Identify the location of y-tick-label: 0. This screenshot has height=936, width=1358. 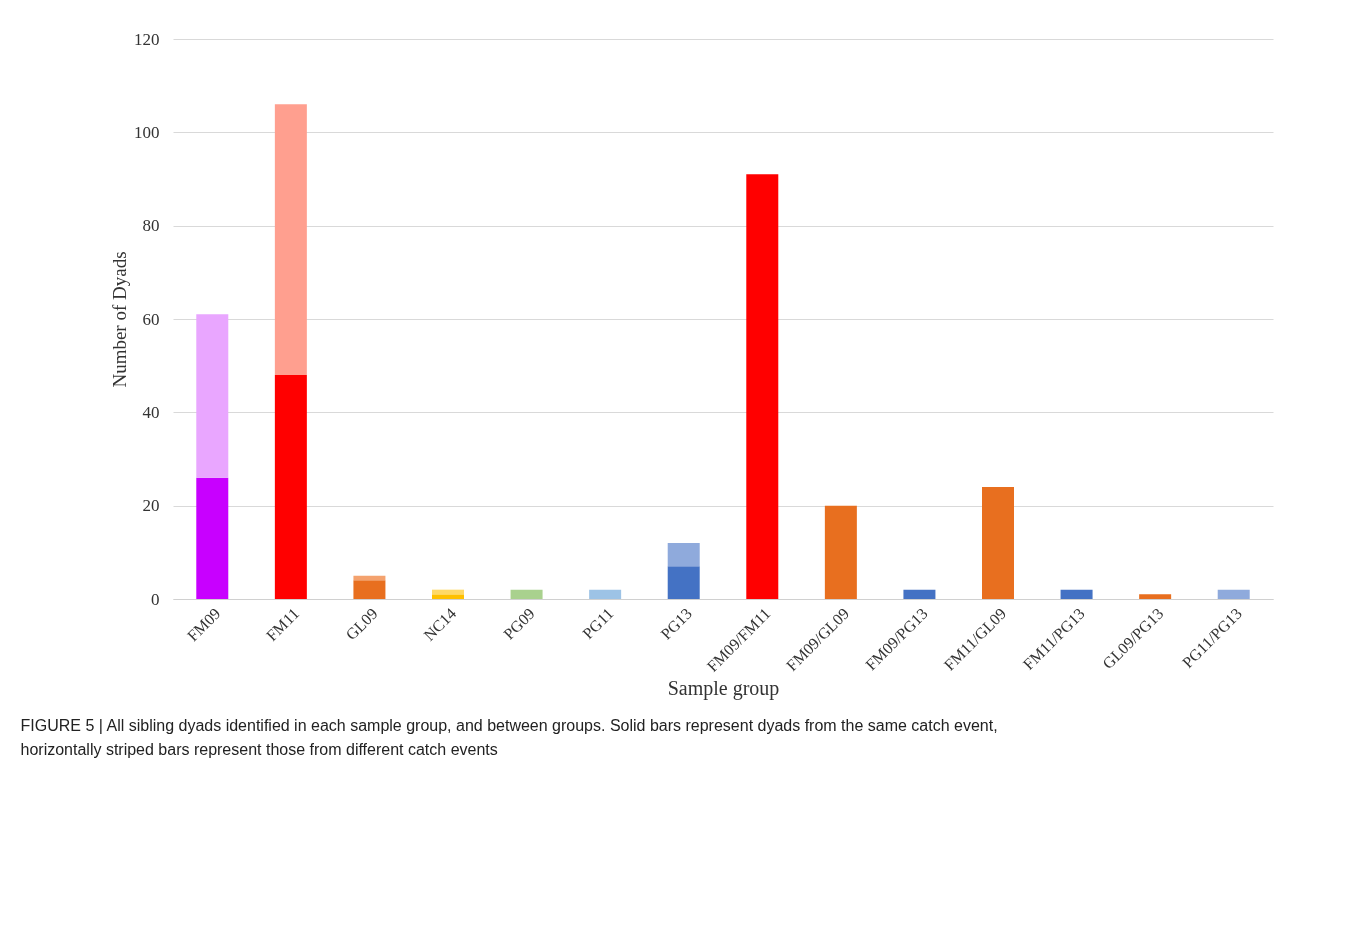
(155, 599).